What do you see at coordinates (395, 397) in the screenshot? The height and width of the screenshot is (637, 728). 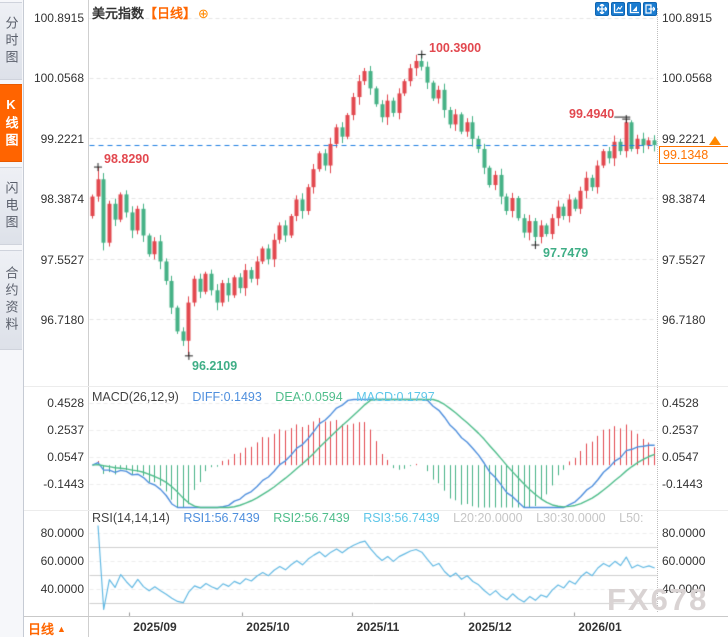 I see `macd-value: MACD:0.1797` at bounding box center [395, 397].